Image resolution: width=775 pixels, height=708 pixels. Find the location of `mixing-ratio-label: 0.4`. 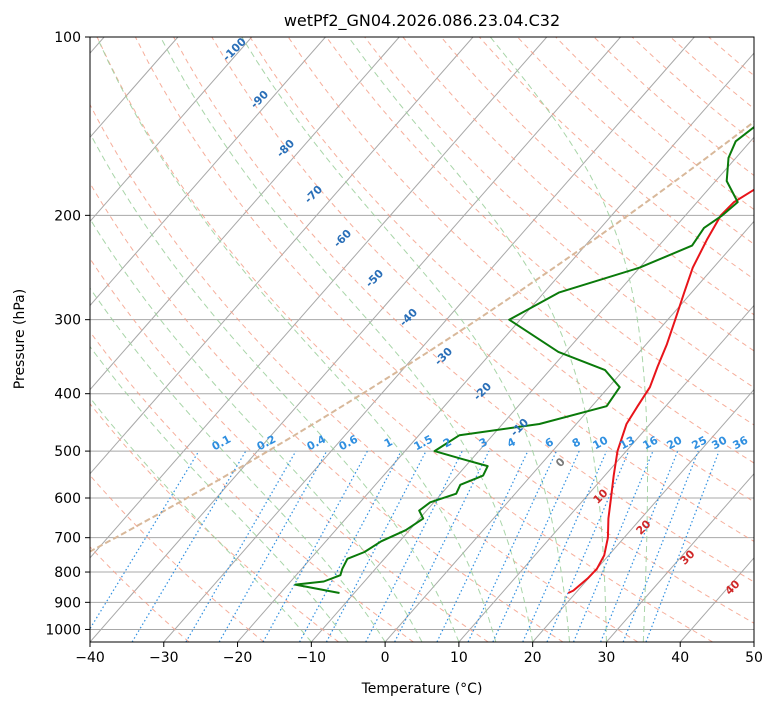

mixing-ratio-label: 0.4 is located at coordinates (317, 442).